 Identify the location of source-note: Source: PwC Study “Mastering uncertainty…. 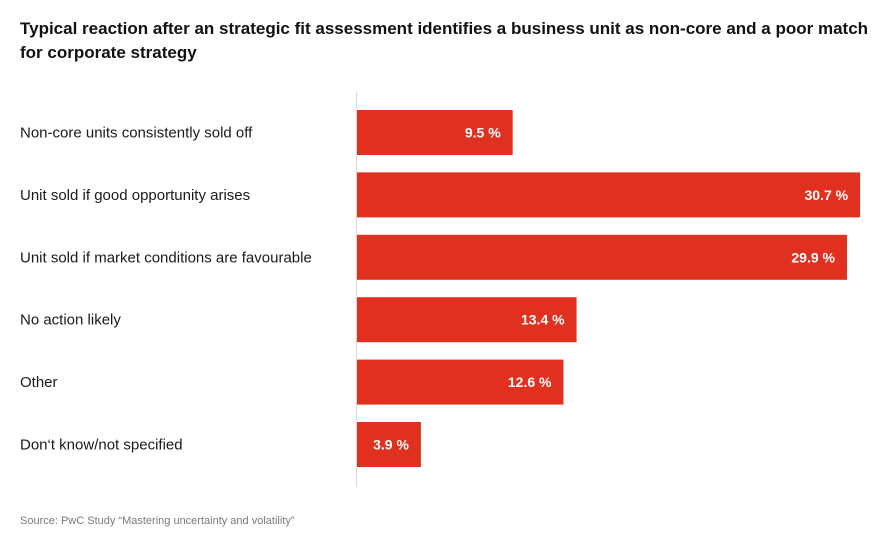
(157, 521).